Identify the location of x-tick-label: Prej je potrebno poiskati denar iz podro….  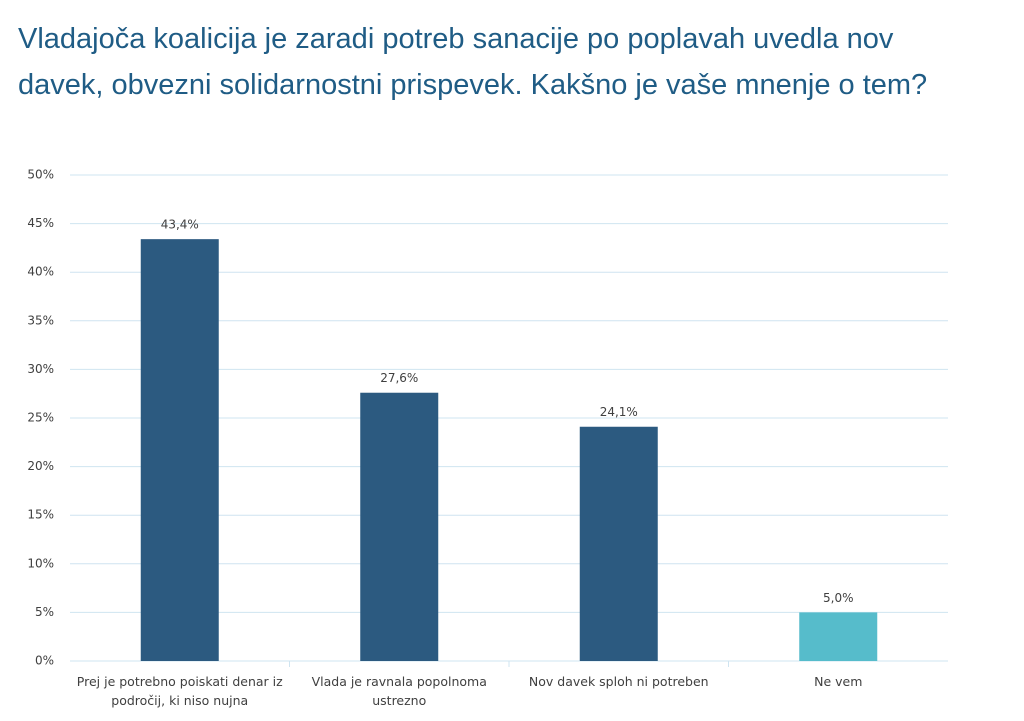
(179, 691).